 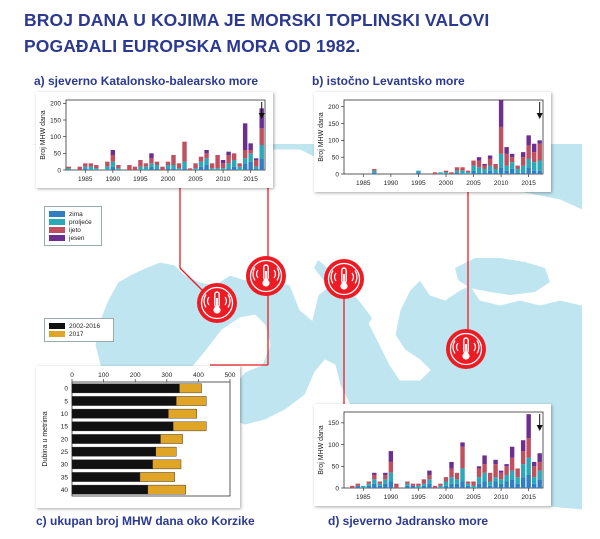 What do you see at coordinates (502, 276) in the screenshot?
I see `black-sea` at bounding box center [502, 276].